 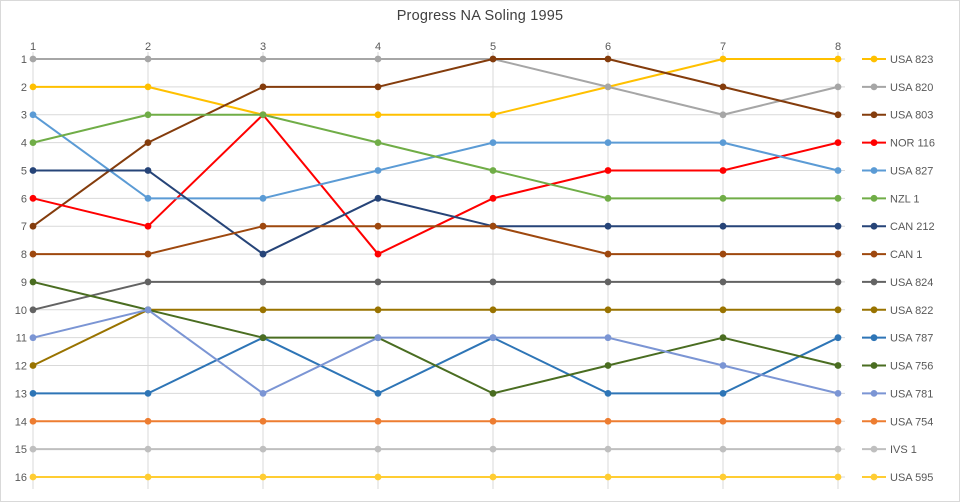 I want to click on y-axis-tick-label: 4, so click(x=24, y=144).